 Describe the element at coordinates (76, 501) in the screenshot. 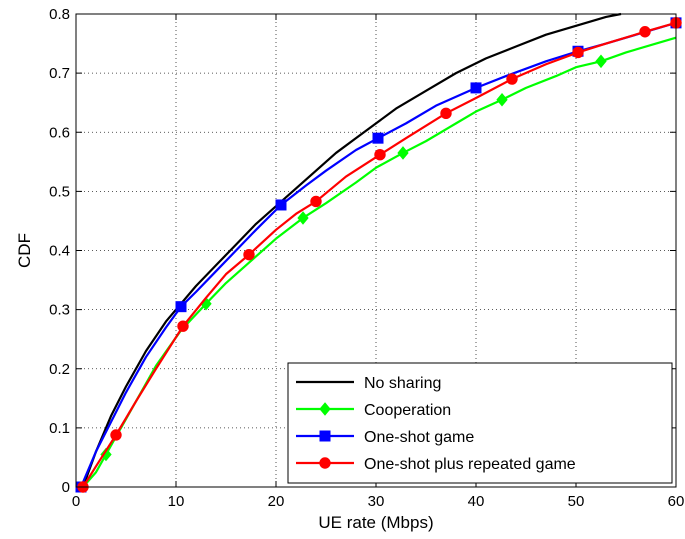

I see `x-tick-label: 0` at that location.